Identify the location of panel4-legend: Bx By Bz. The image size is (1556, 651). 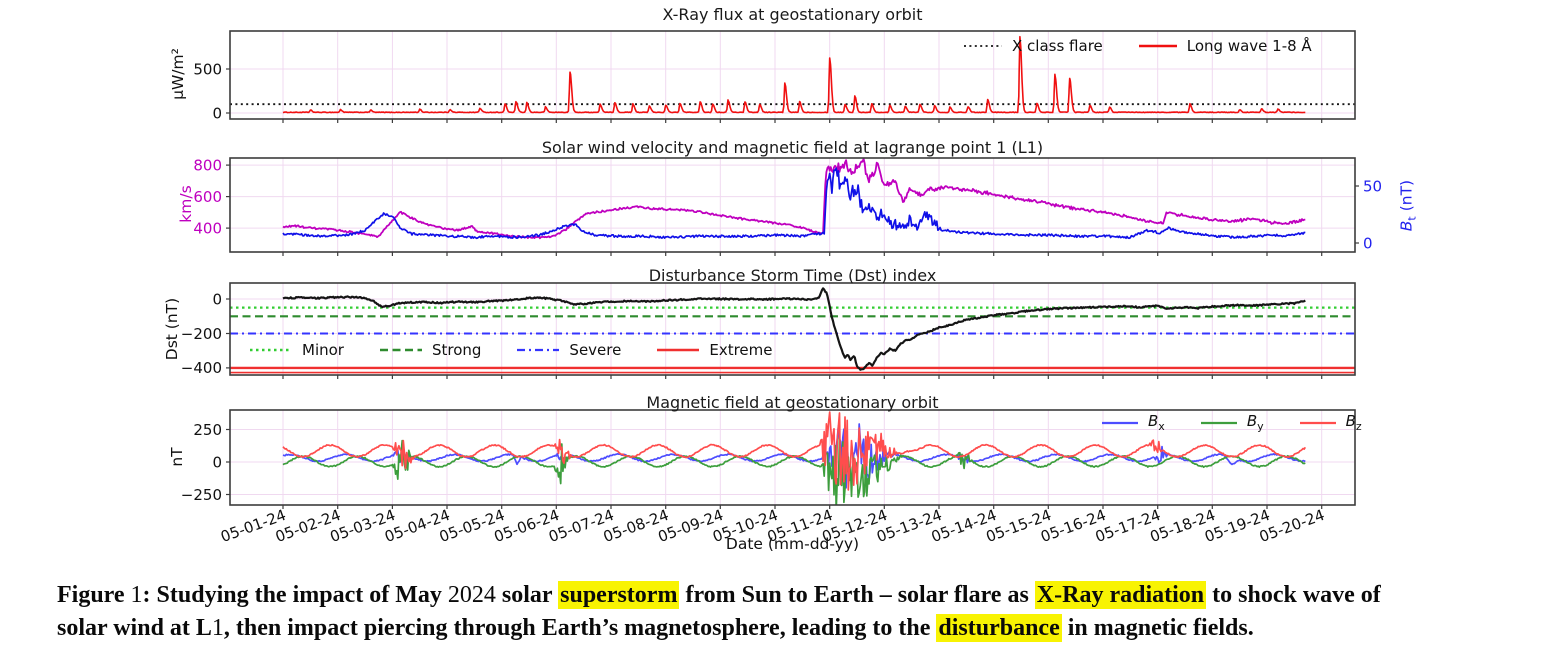
(1231, 422).